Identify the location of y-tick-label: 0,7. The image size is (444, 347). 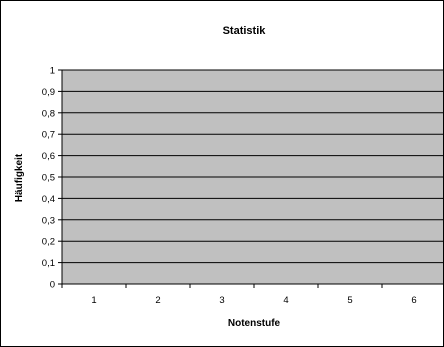
(48, 135).